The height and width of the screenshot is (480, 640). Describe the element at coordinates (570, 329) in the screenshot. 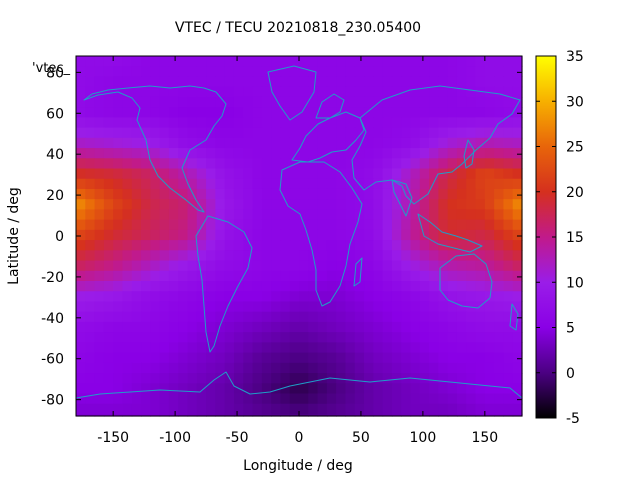

I see `colorbar-tick-label: 5` at that location.